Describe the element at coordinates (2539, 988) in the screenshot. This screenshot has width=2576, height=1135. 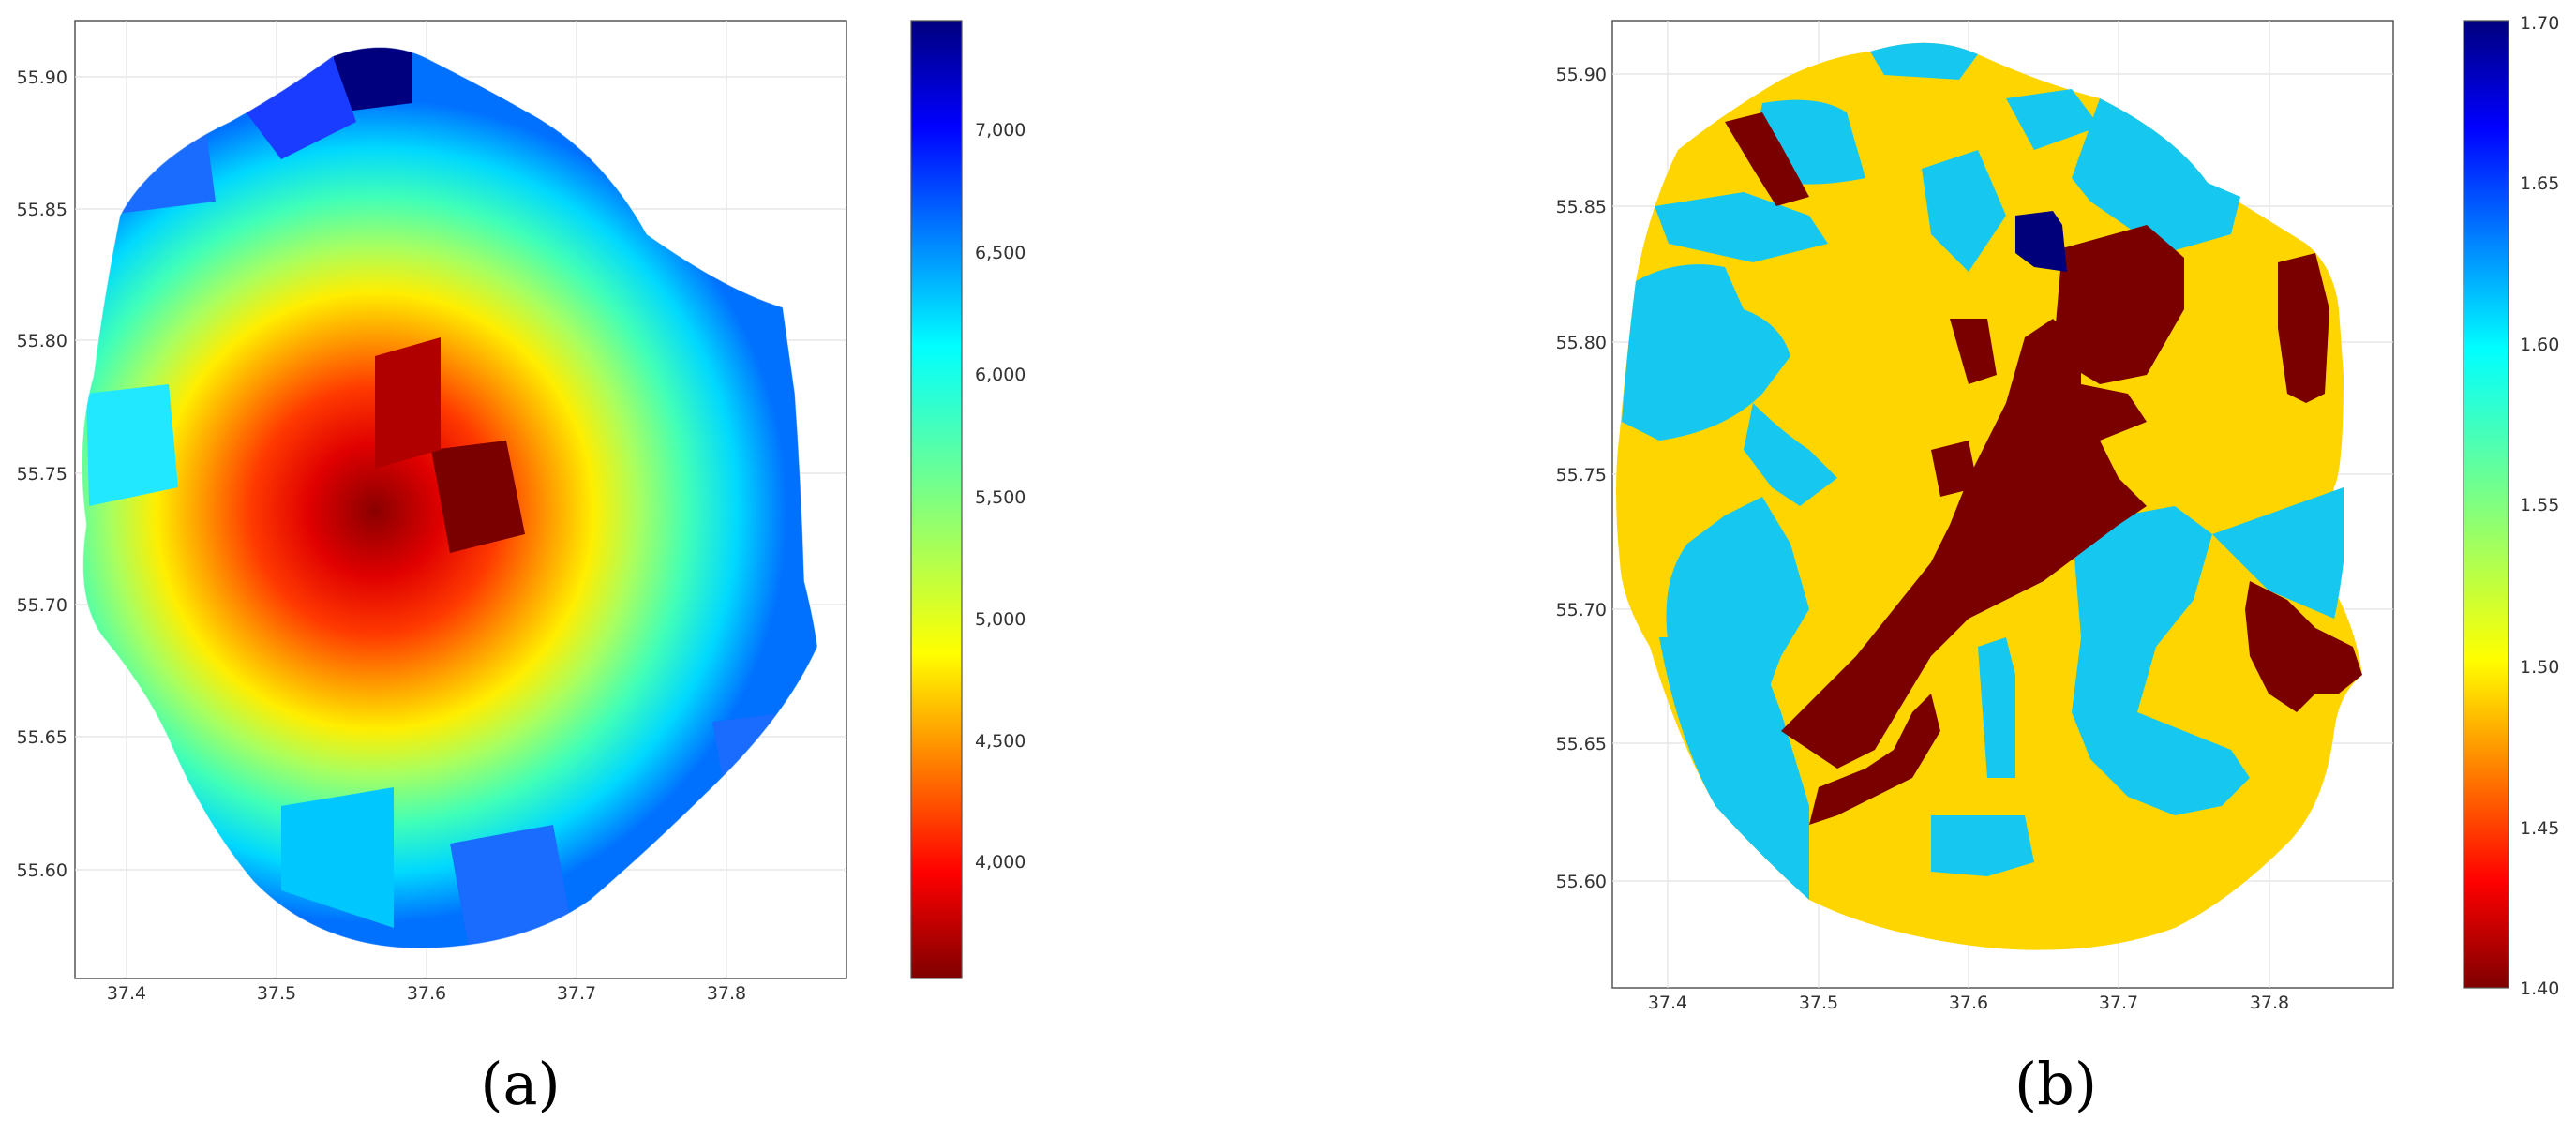
I see `colorbar-tick-label: 1.40` at that location.